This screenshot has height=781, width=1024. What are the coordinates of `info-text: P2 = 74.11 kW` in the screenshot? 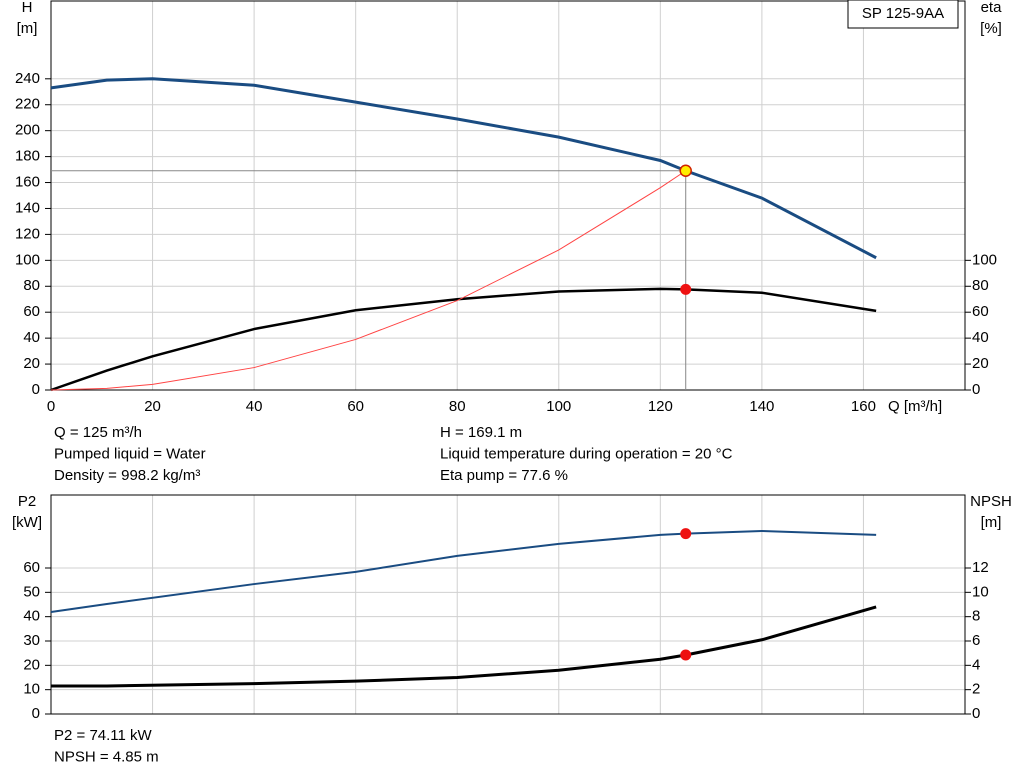 It's located at (103, 735).